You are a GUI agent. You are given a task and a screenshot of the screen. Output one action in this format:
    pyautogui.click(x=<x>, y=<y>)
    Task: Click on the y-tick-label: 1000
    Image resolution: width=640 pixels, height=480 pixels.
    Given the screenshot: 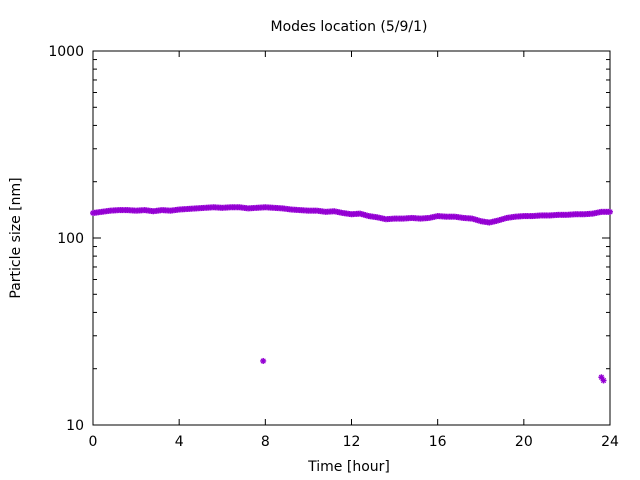 What is the action you would take?
    pyautogui.click(x=66, y=52)
    